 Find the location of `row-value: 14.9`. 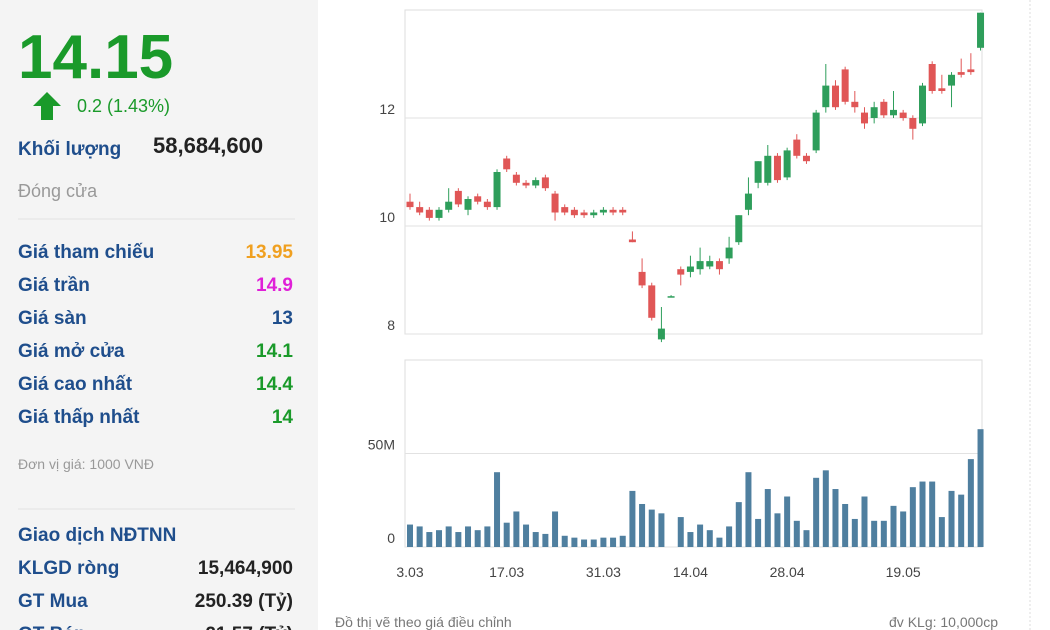

row-value: 14.9 is located at coordinates (274, 285).